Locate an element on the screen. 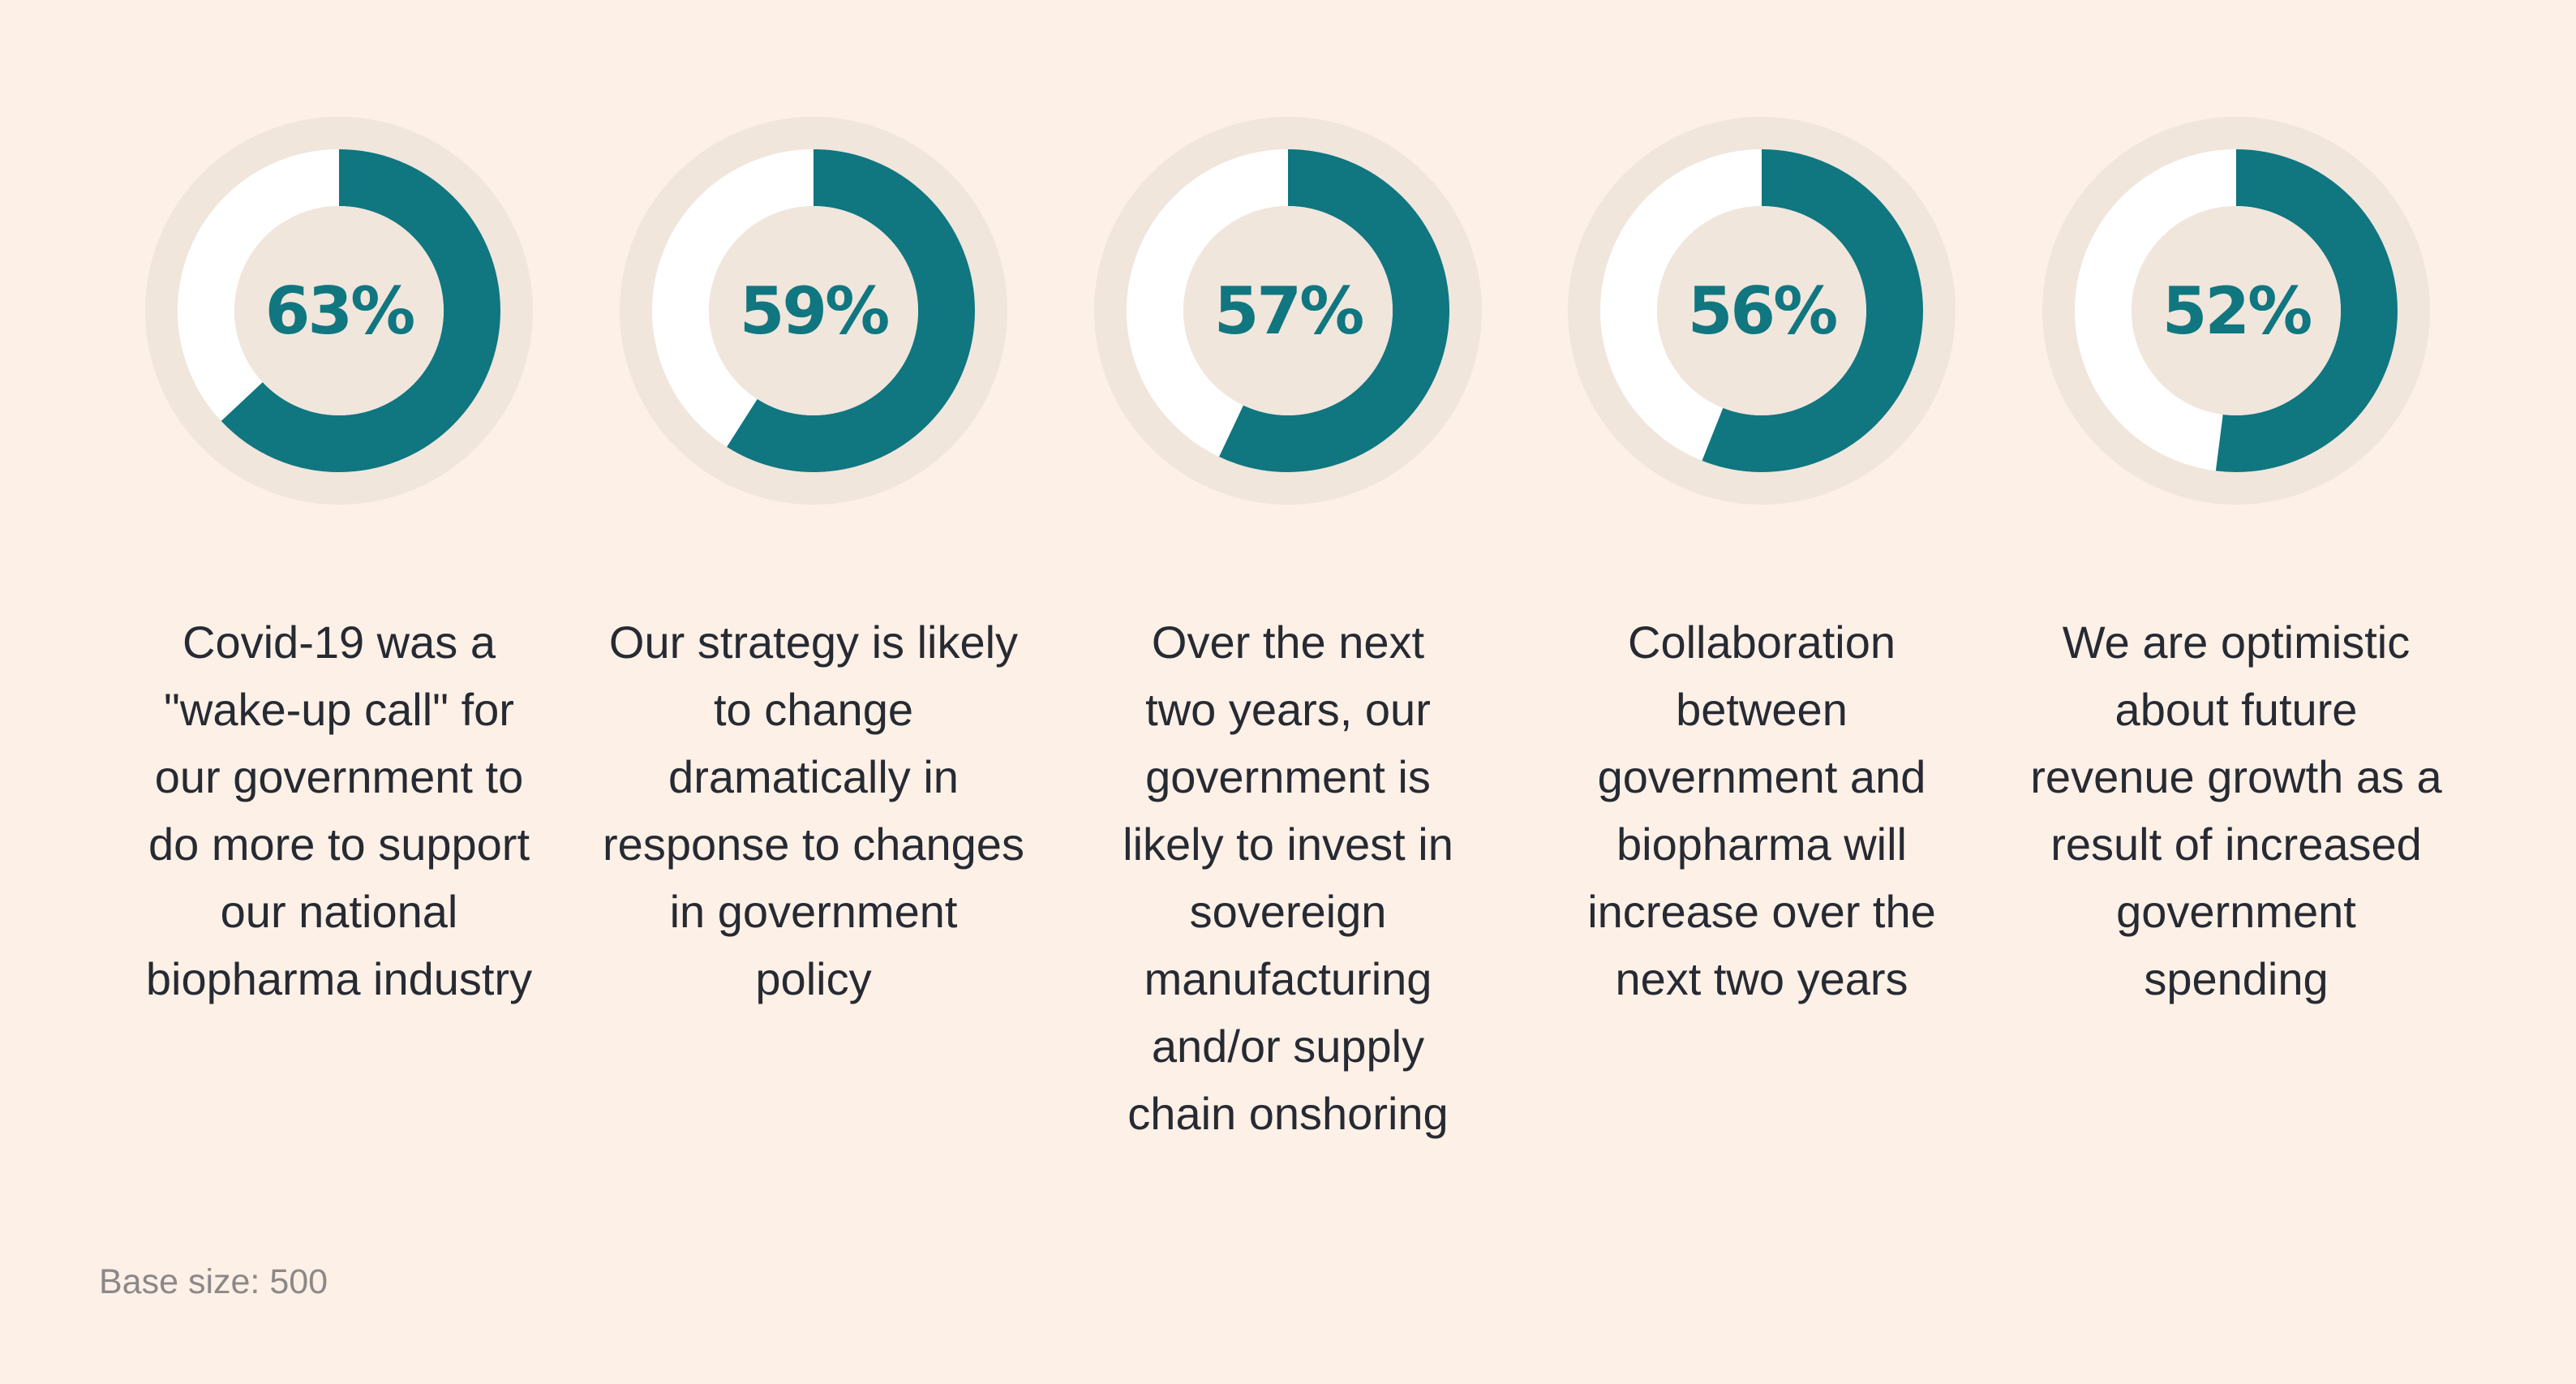 The width and height of the screenshot is (2576, 1384). statement-line: biopharma will is located at coordinates (1761, 844).